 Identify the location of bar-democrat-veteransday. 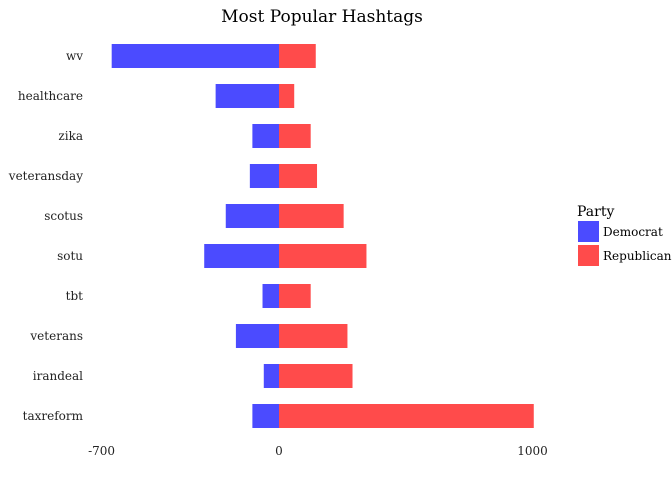
(264, 176).